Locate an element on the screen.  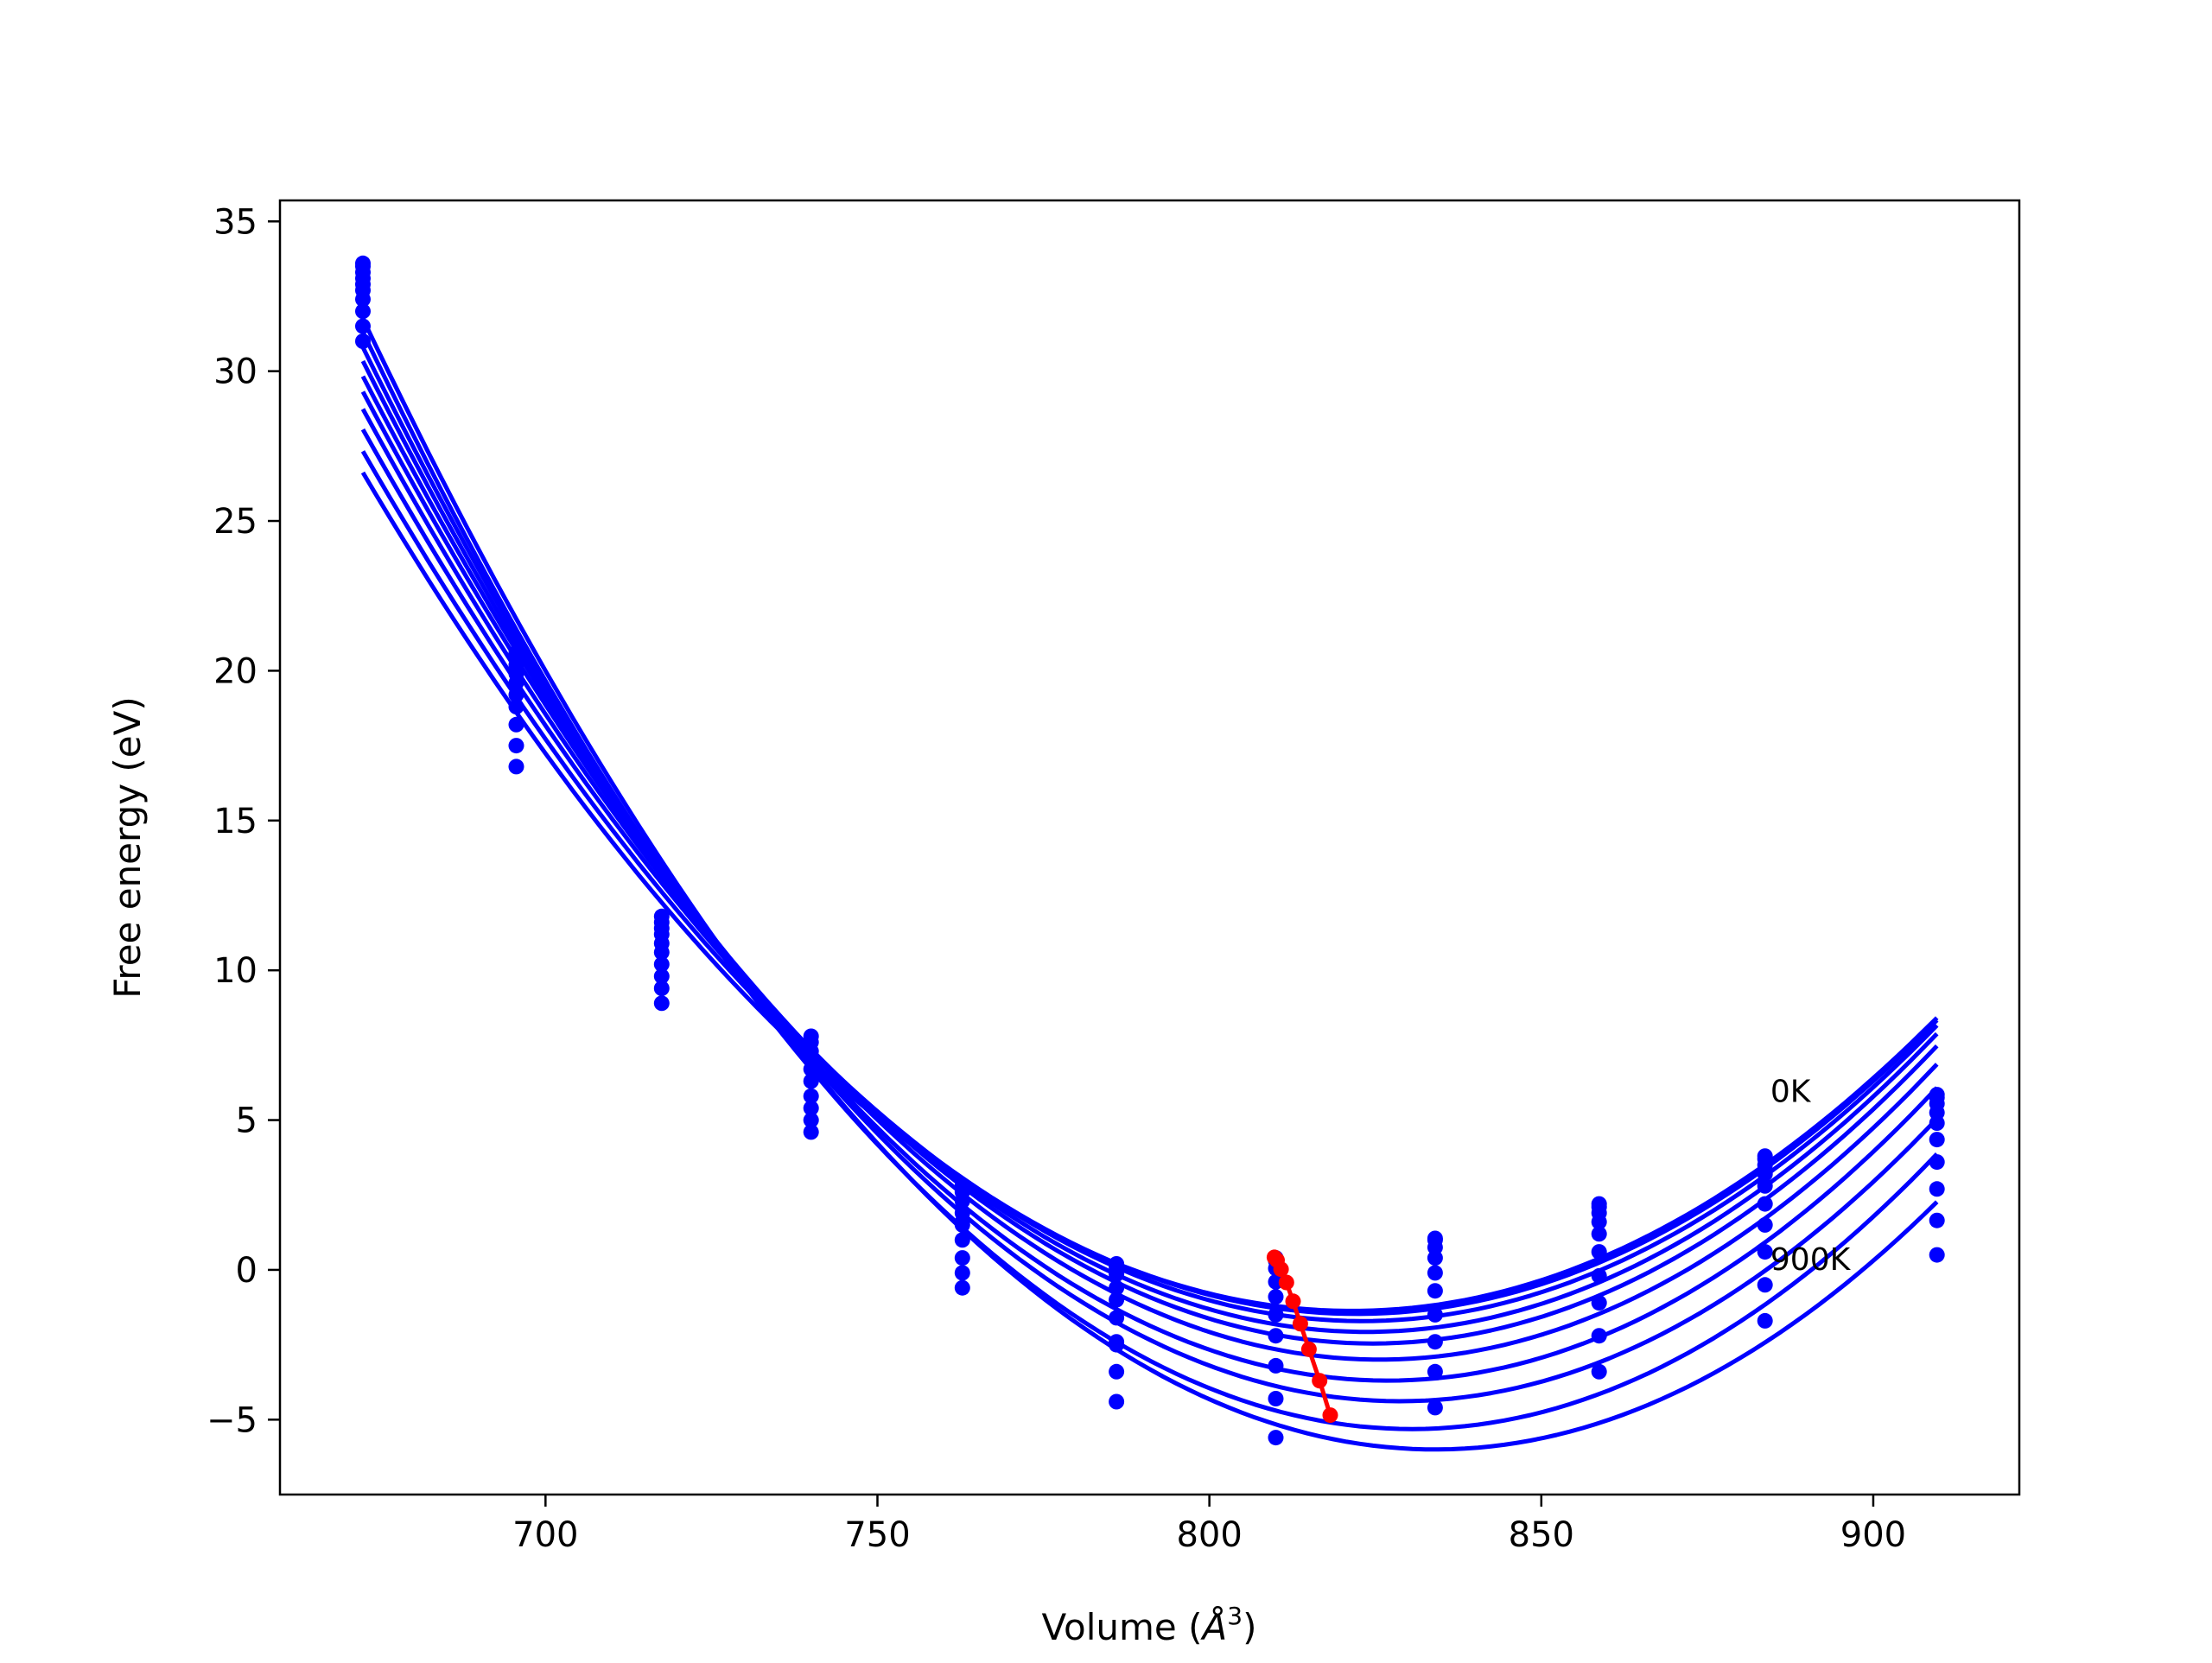
y-tick-label: 25 is located at coordinates (235, 522).